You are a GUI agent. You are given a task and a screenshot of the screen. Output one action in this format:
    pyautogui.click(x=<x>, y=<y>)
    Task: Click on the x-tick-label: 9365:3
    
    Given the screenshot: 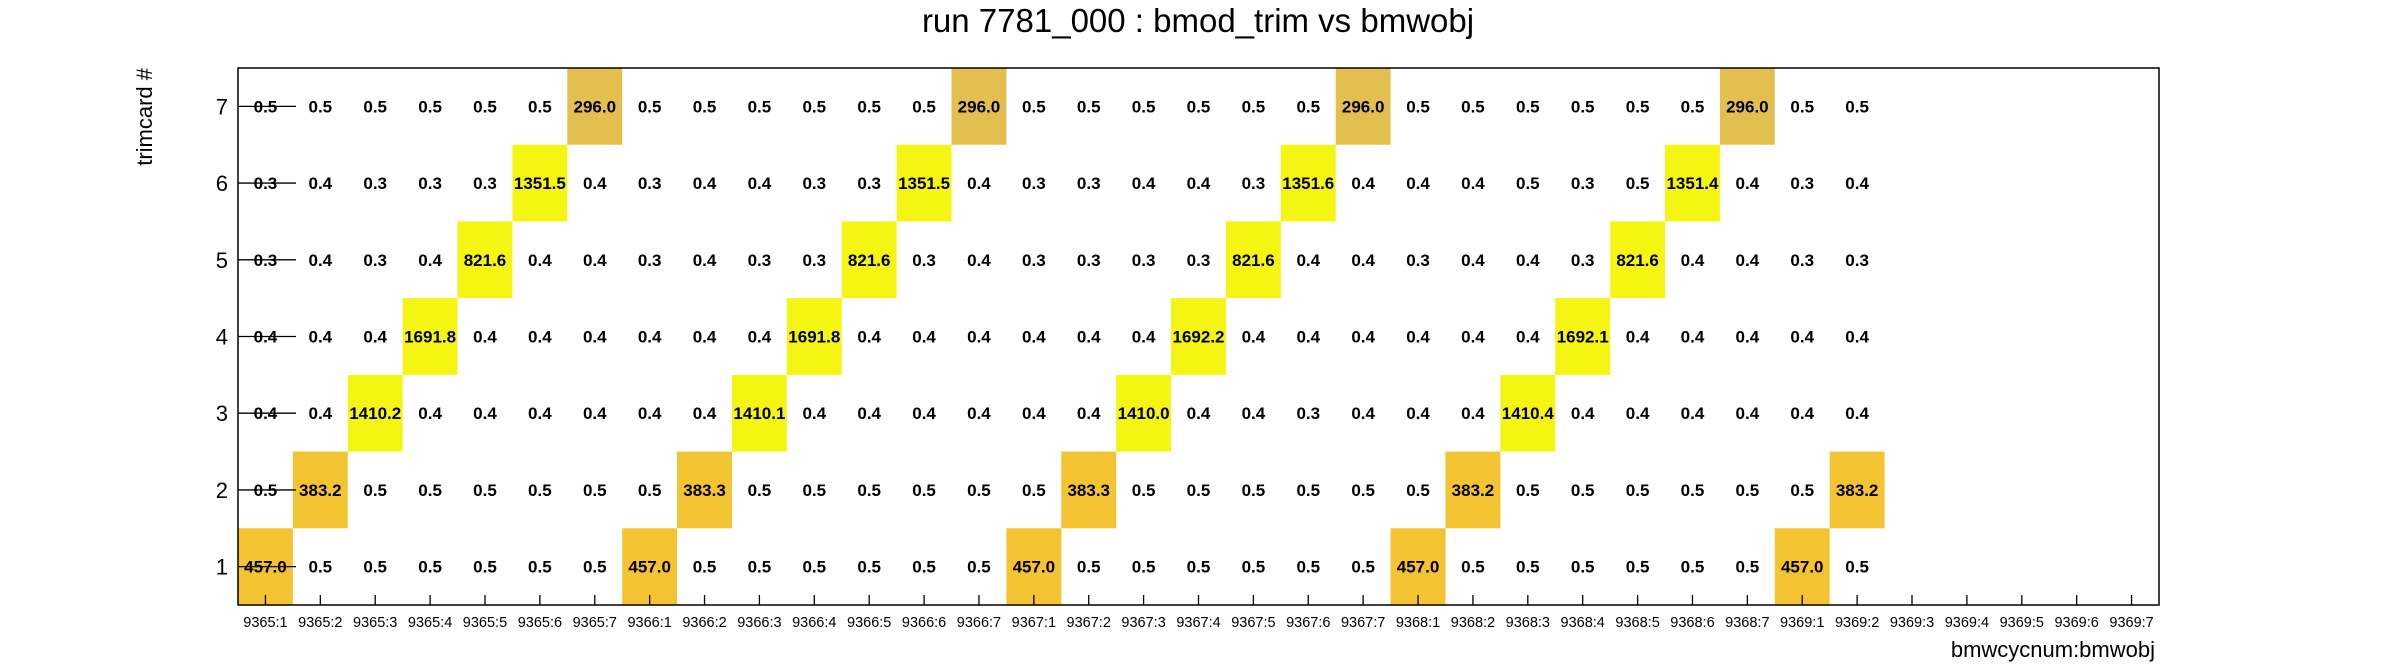 What is the action you would take?
    pyautogui.click(x=375, y=623)
    